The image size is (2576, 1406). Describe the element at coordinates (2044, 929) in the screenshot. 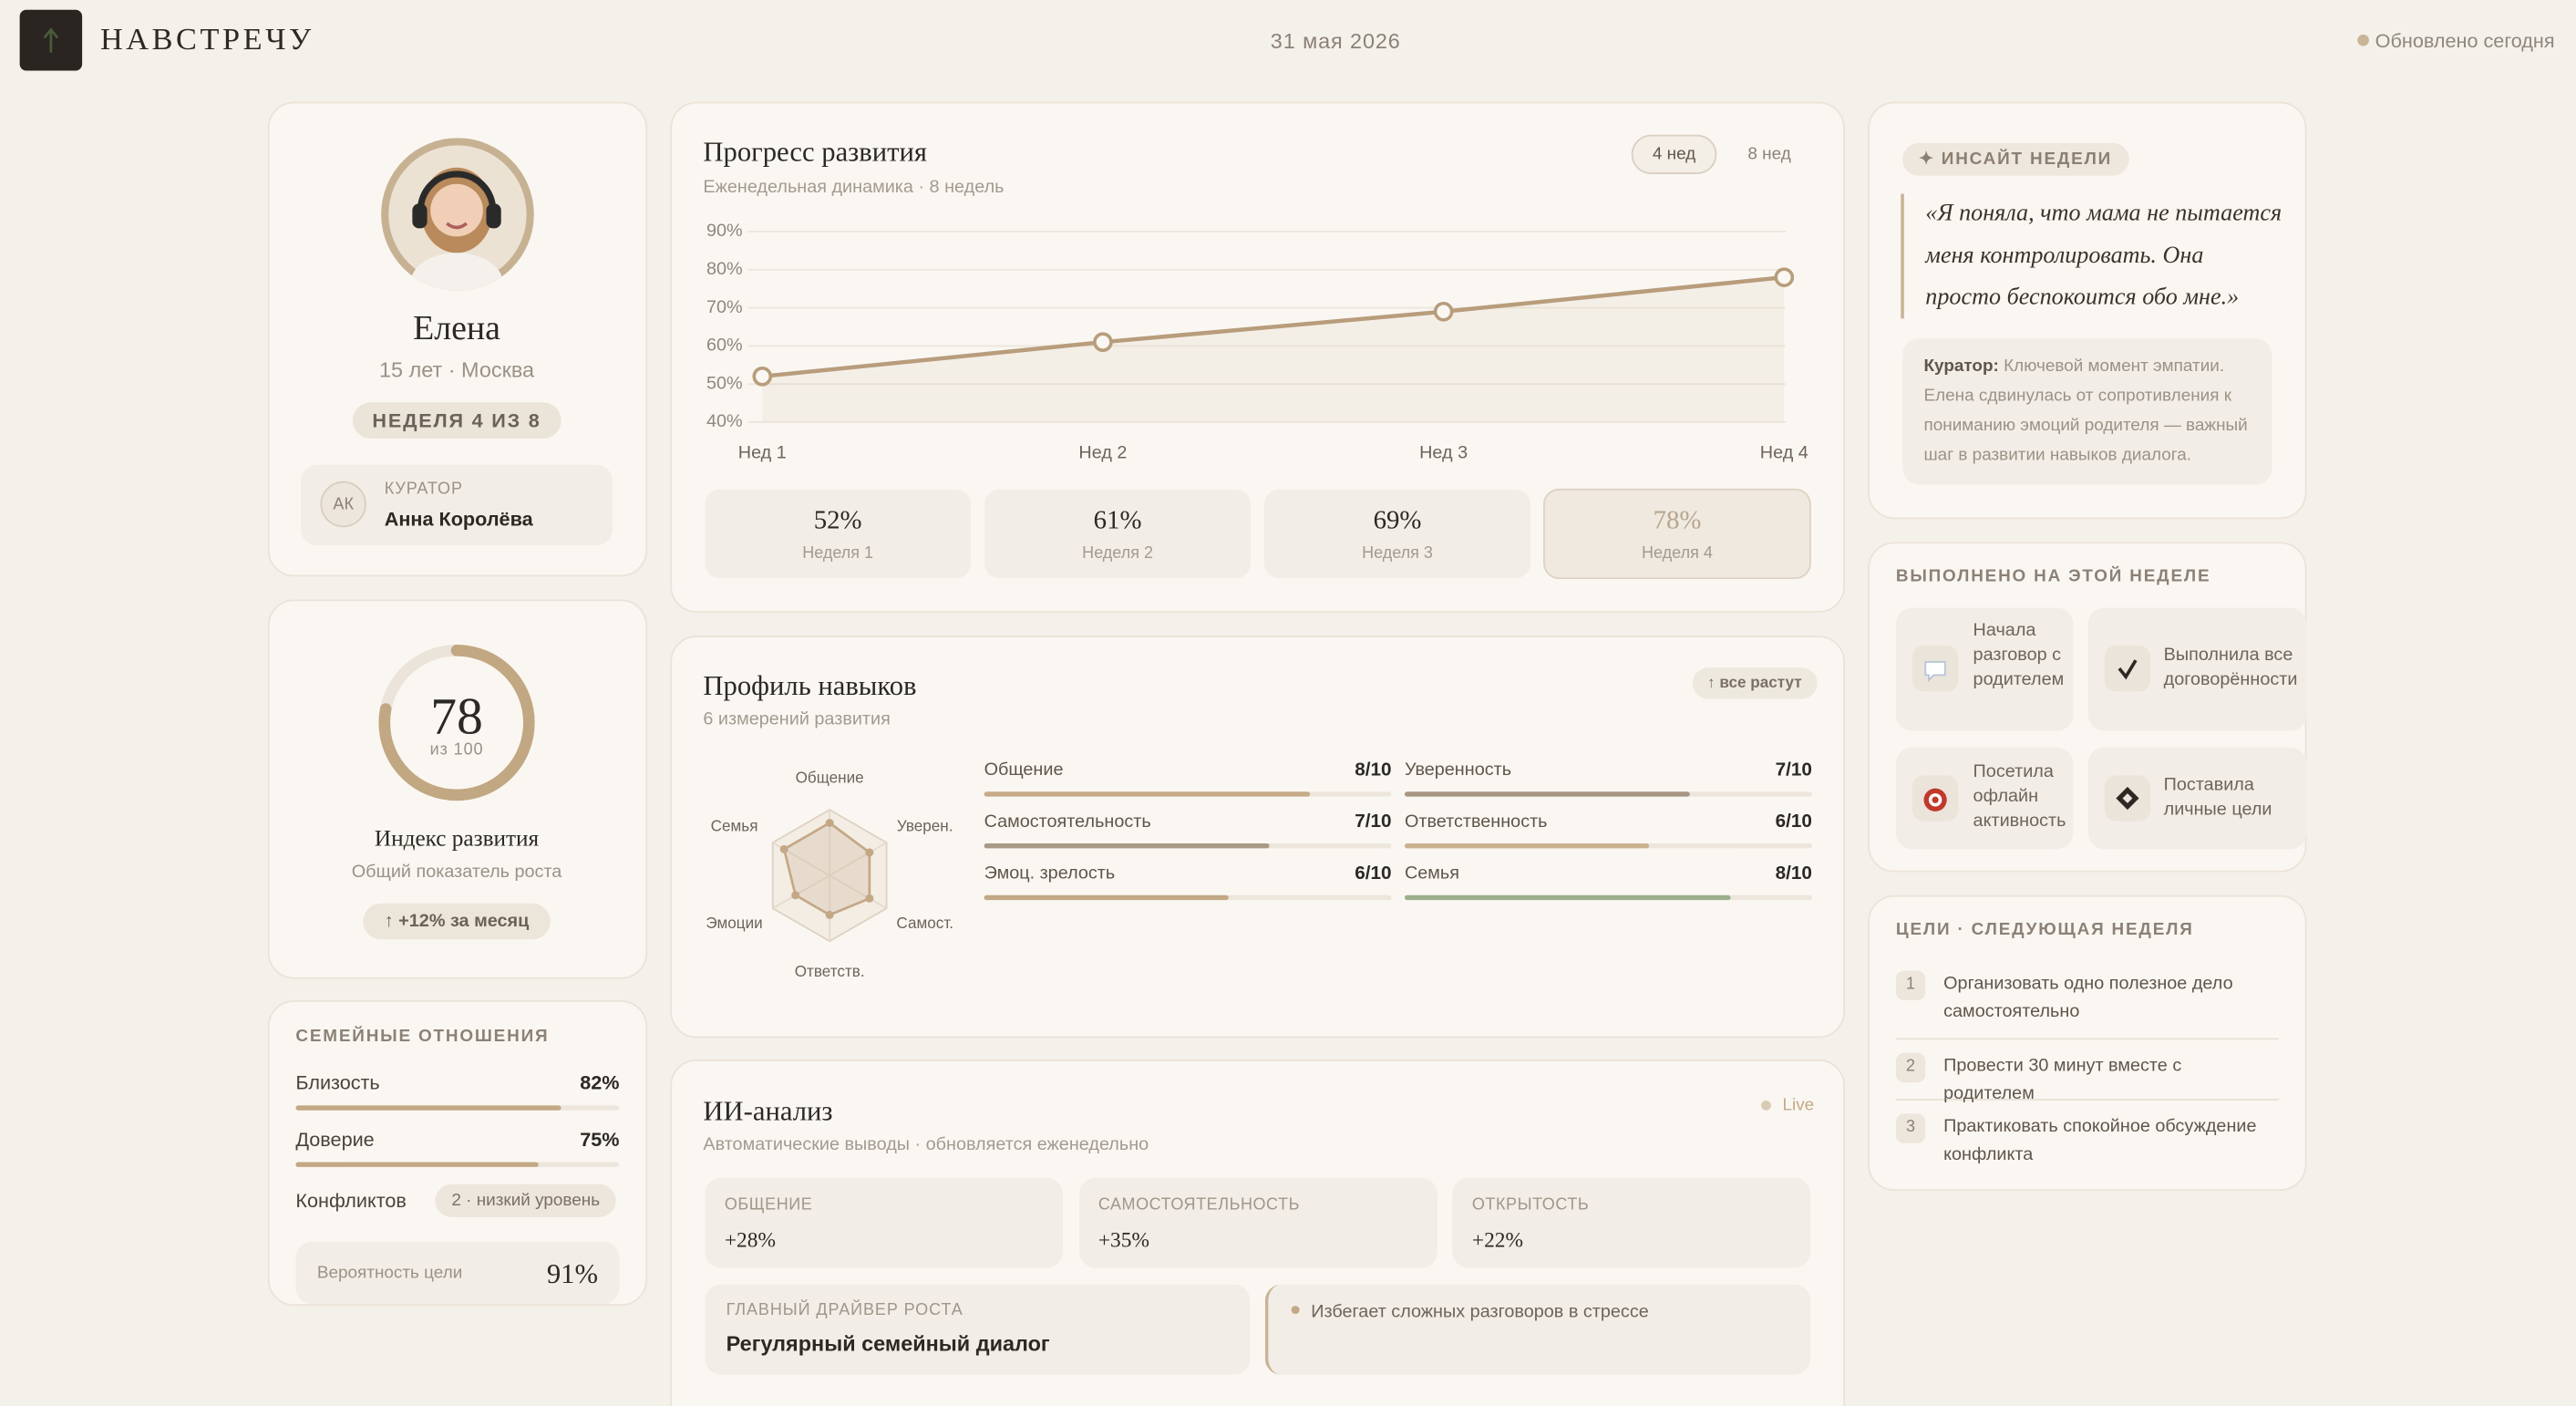

I see `goals-title: ЦЕЛИ · СЛЕДУЮЩАЯ НЕДЕЛЯ` at that location.